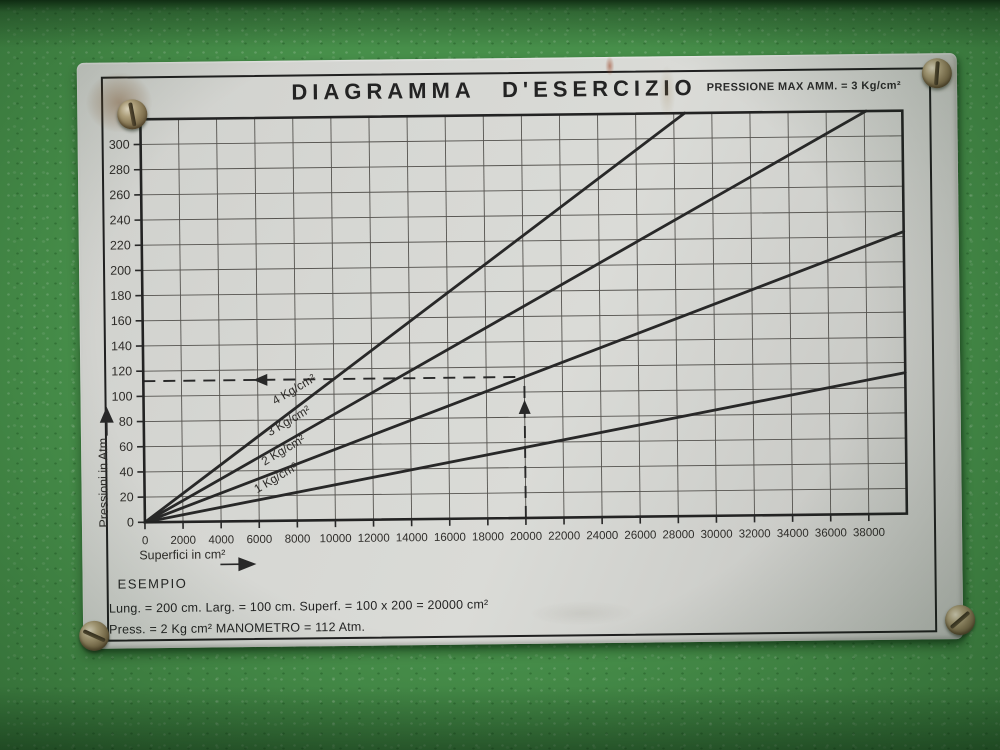 The image size is (1000, 750). Describe the element at coordinates (121, 346) in the screenshot. I see `y-tick-label: 140` at that location.